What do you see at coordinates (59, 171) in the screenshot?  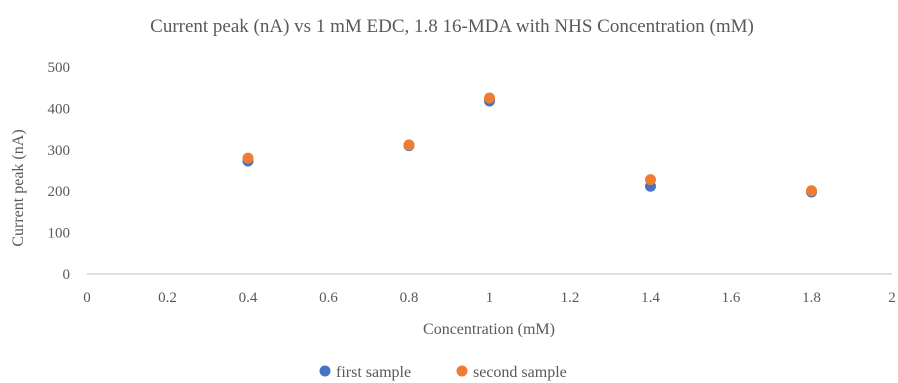 I see `y-axis-ticks: 0 100 200 300 400 500` at bounding box center [59, 171].